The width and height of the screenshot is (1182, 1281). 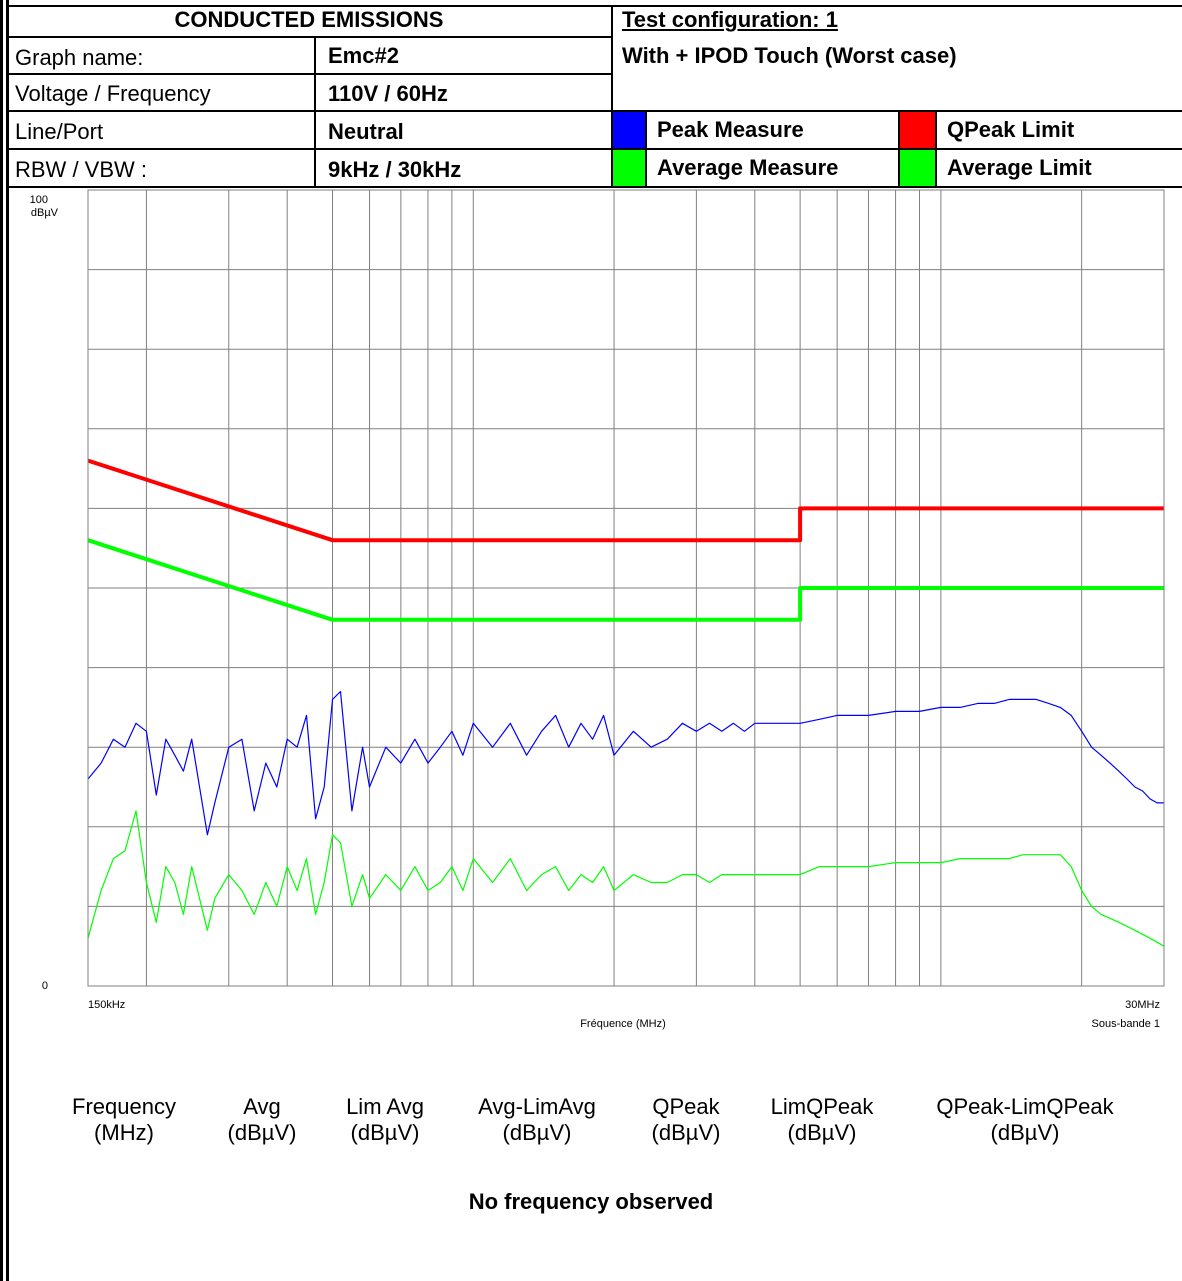 I want to click on series-peak-measure, so click(x=625, y=763).